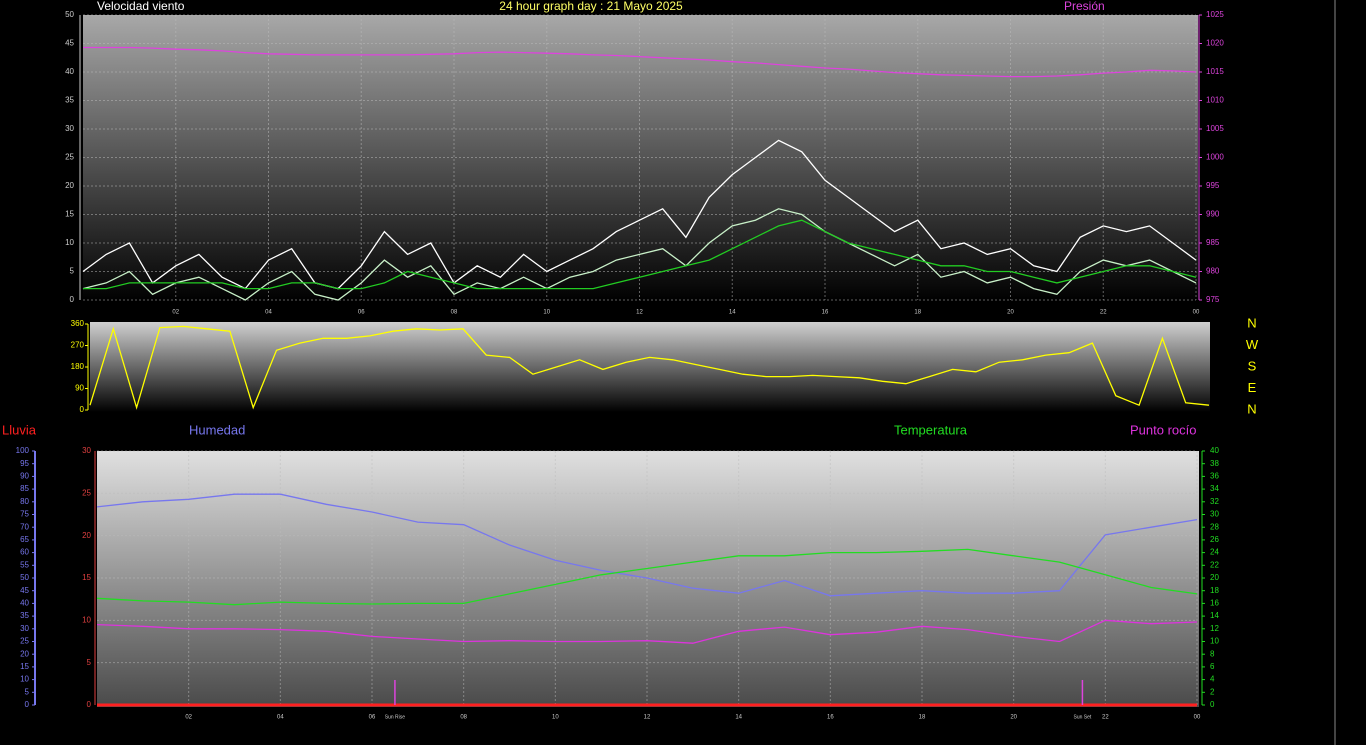  Describe the element at coordinates (24, 628) in the screenshot. I see `y3-tick-label: 30` at that location.